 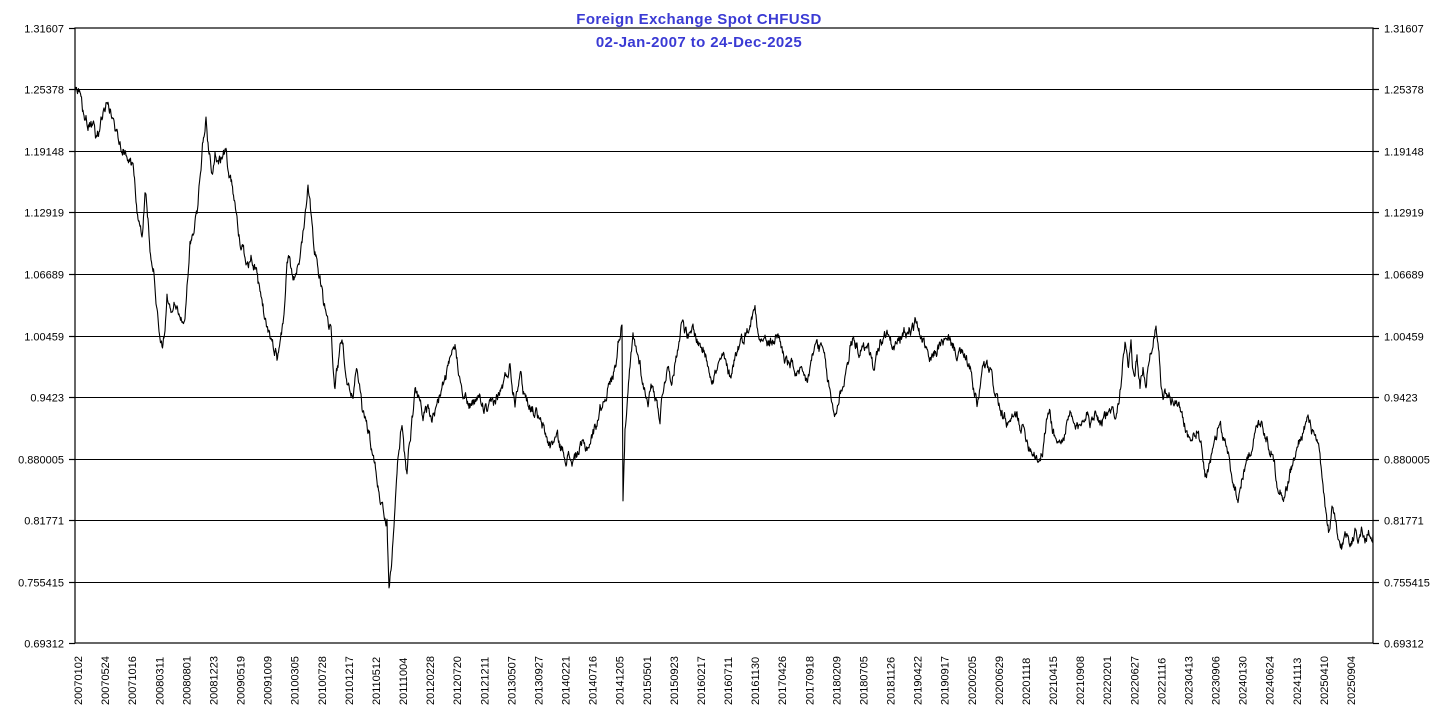 What do you see at coordinates (699, 42) in the screenshot?
I see `chart-subtitle: 02-Jan-2007 to 24-Dec-2025` at bounding box center [699, 42].